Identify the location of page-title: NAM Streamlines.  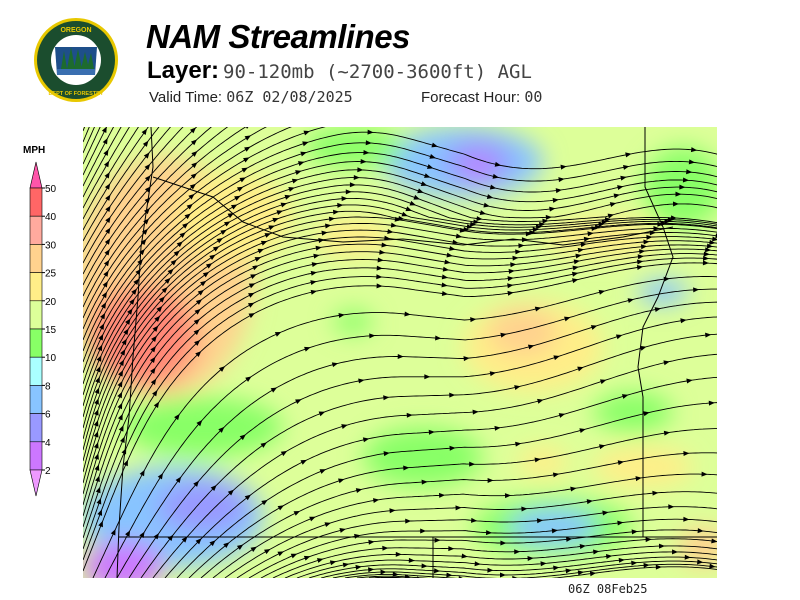
(278, 36).